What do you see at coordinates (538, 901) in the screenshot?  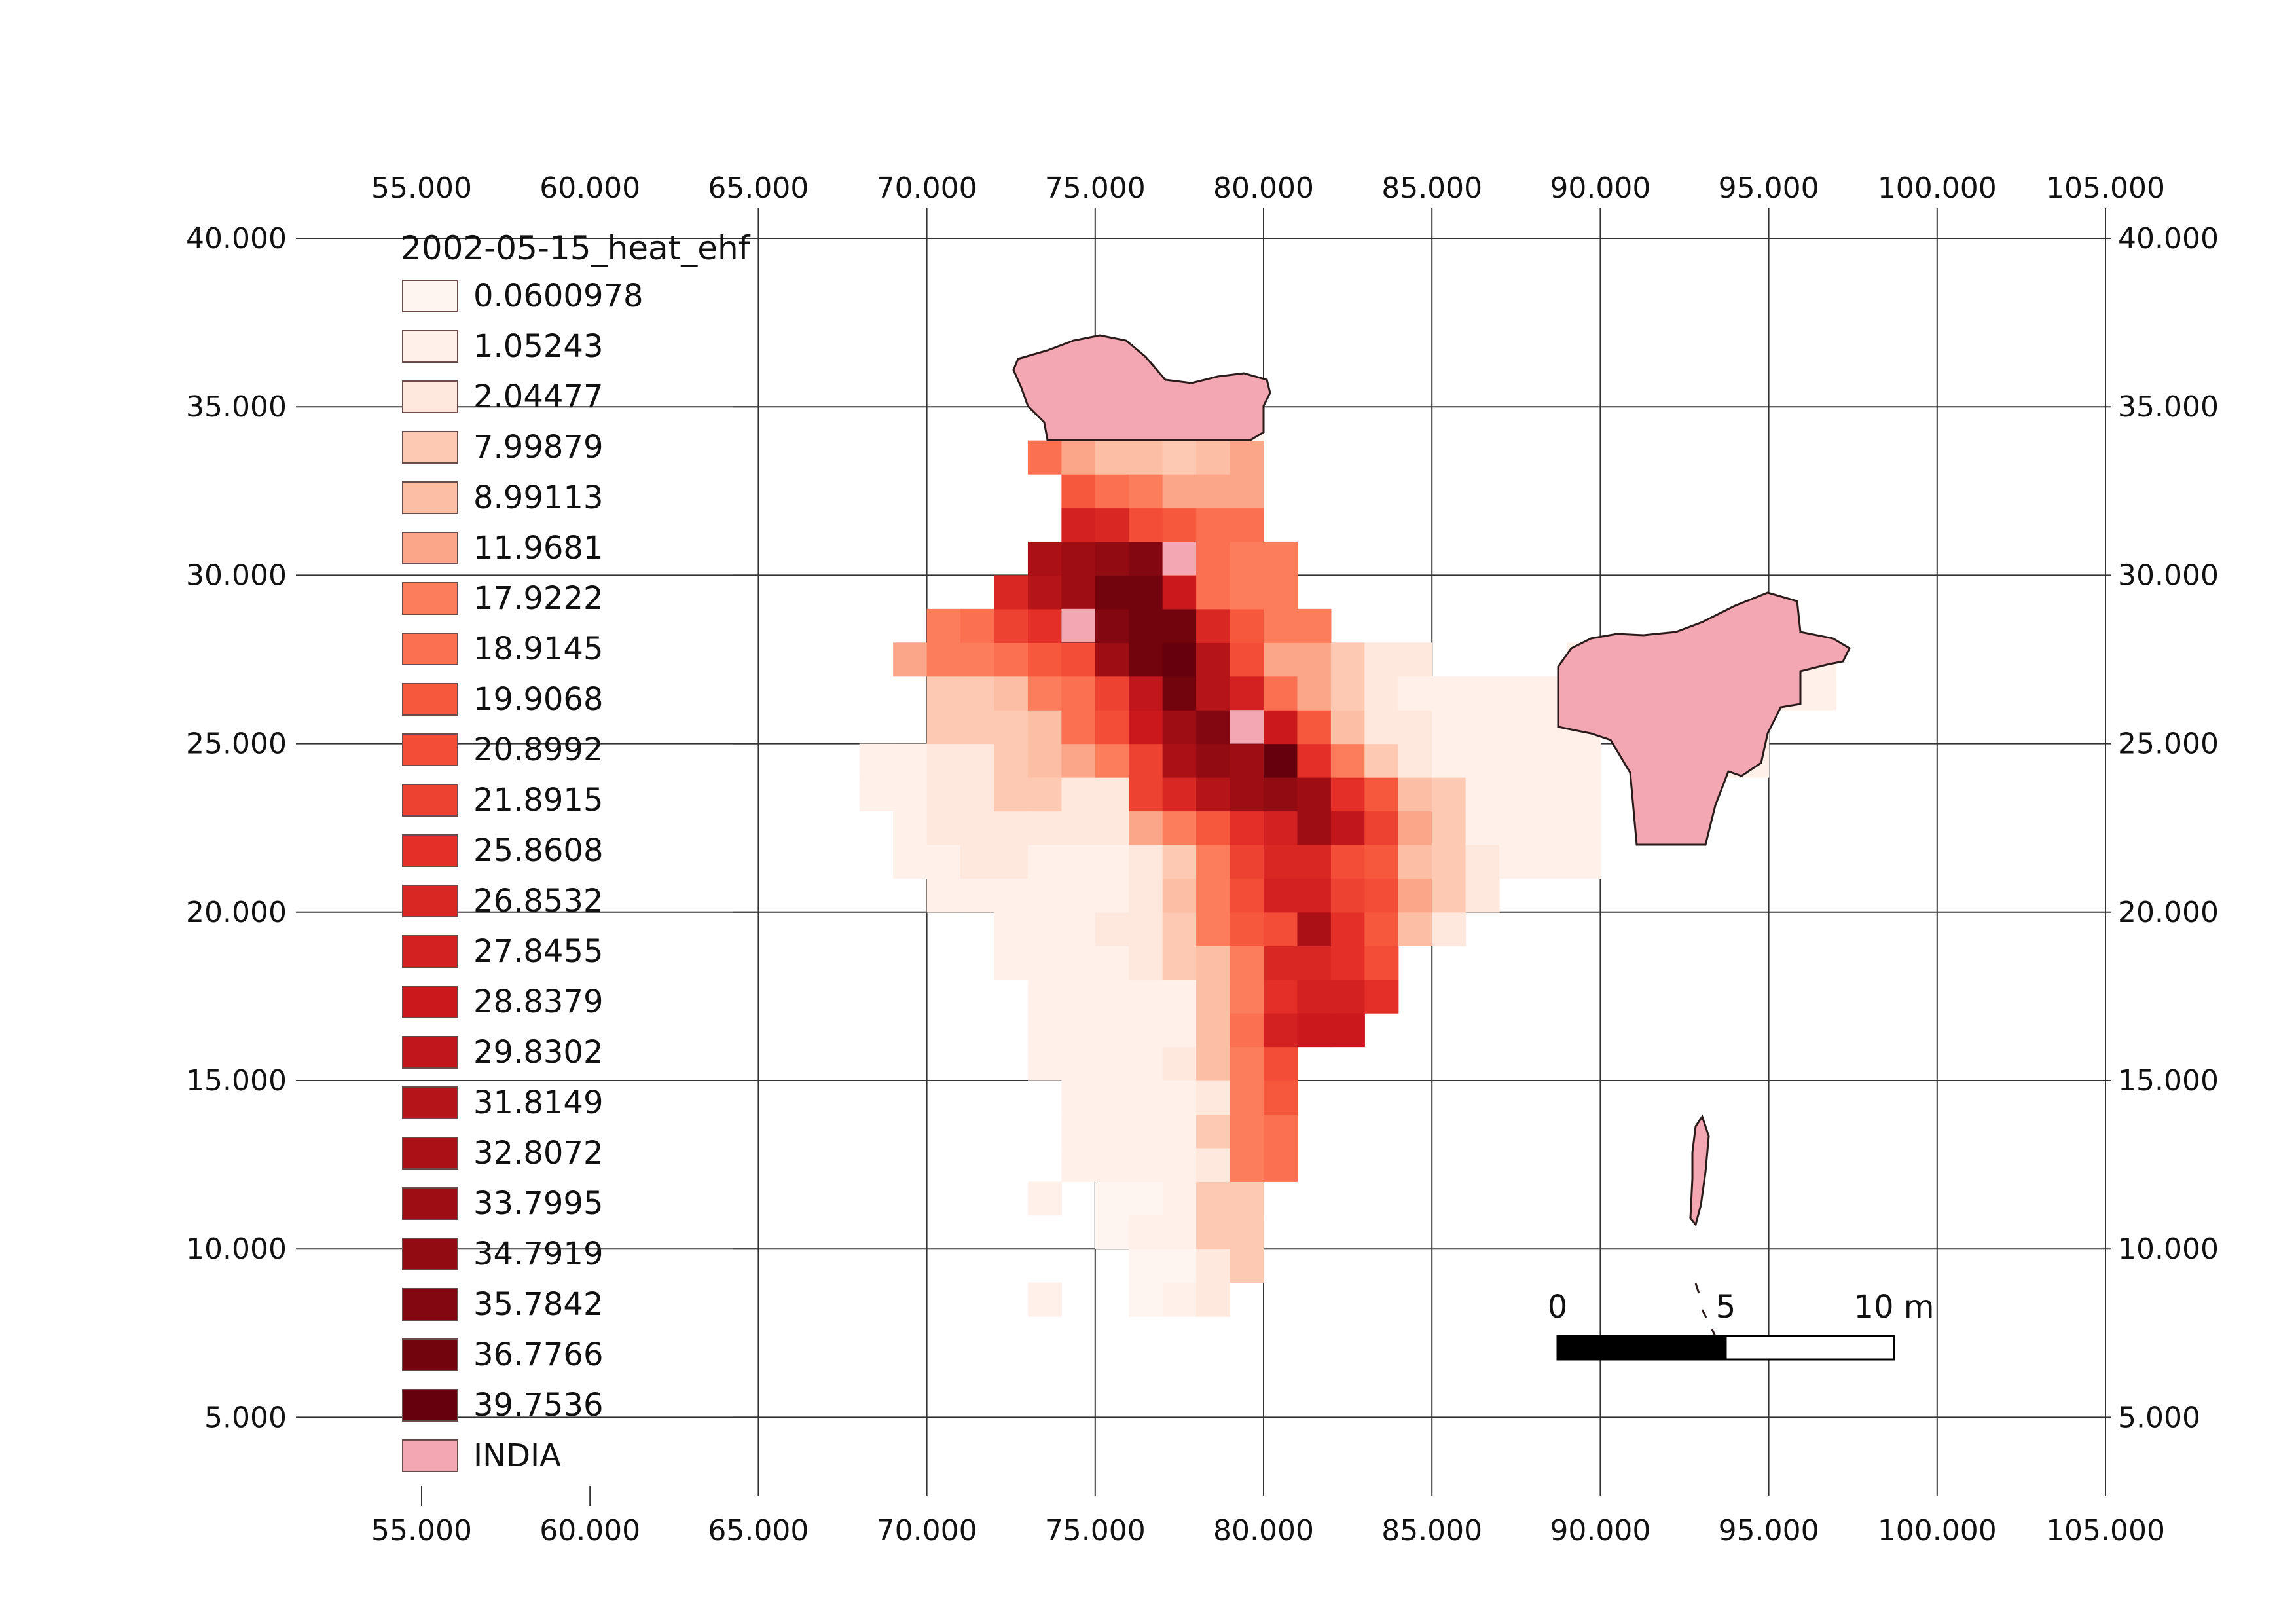 I see `legend-label: 26.8532` at bounding box center [538, 901].